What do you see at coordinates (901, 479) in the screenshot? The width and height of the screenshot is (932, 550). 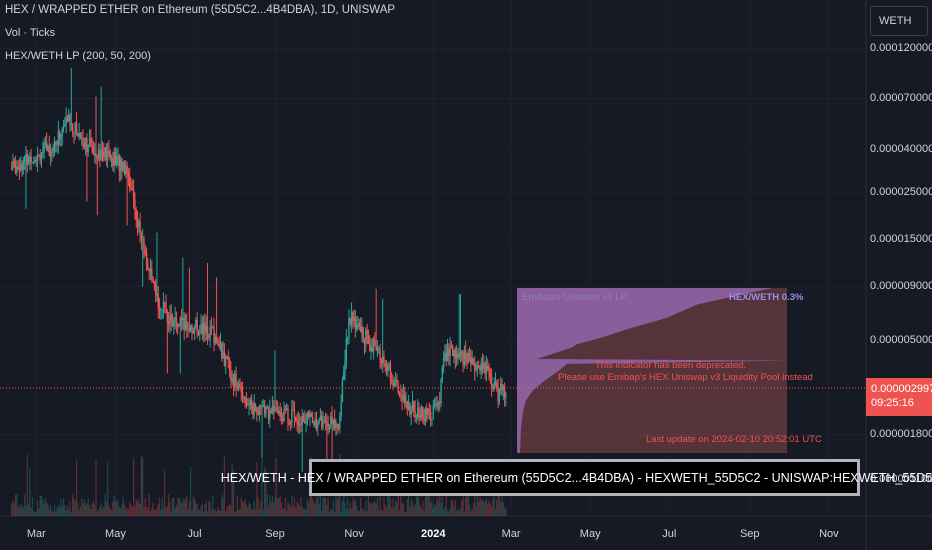 I see `price-axis-label: 0.000001100` at bounding box center [901, 479].